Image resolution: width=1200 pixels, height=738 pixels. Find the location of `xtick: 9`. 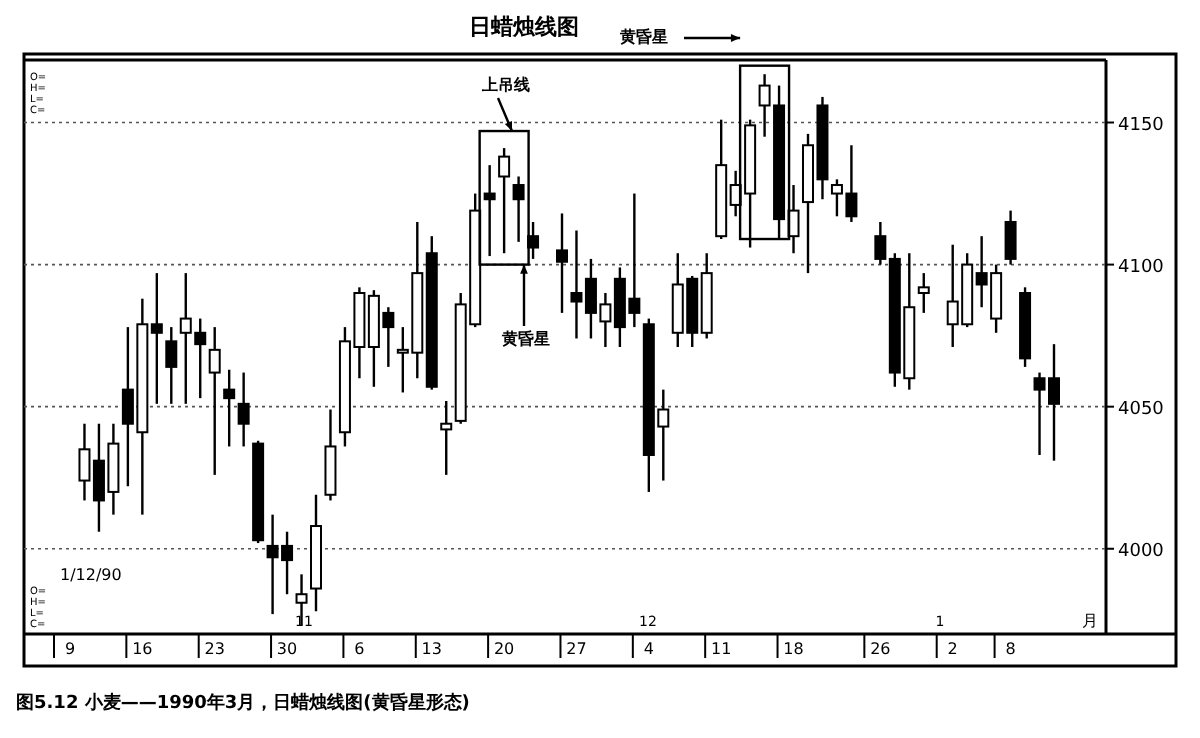

xtick: 9 is located at coordinates (70, 649).